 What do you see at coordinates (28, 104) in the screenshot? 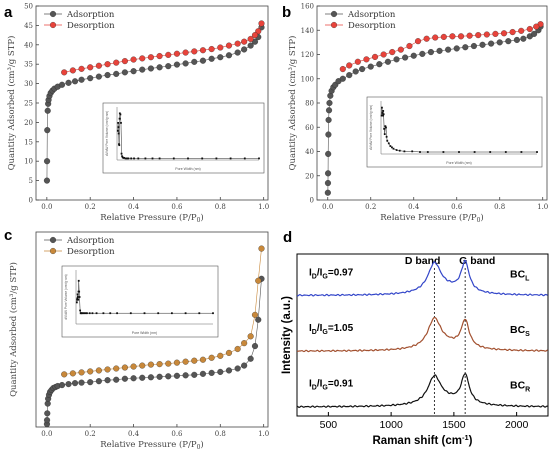
I see `y-tick-label: 25` at bounding box center [28, 104].